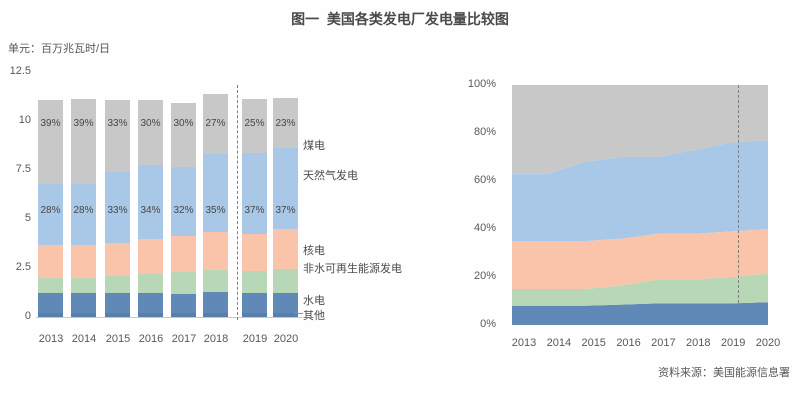  Describe the element at coordinates (59, 49) in the screenshot. I see `unit-label: 单元：百万兆瓦时/日` at that location.